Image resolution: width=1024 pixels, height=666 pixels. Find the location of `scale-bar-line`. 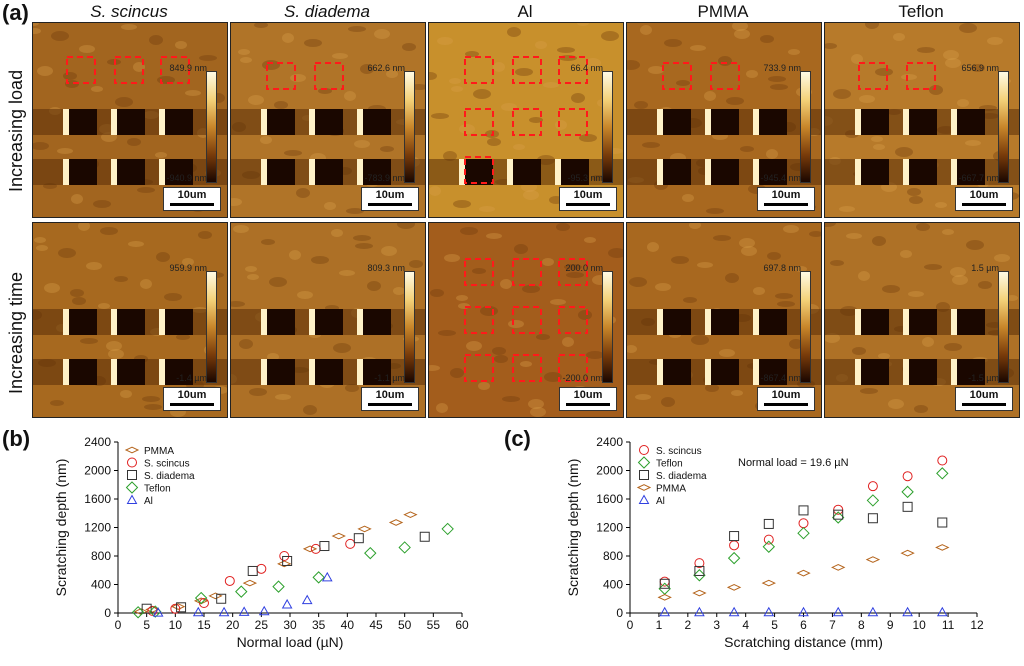

scale-bar-line is located at coordinates (390, 204).